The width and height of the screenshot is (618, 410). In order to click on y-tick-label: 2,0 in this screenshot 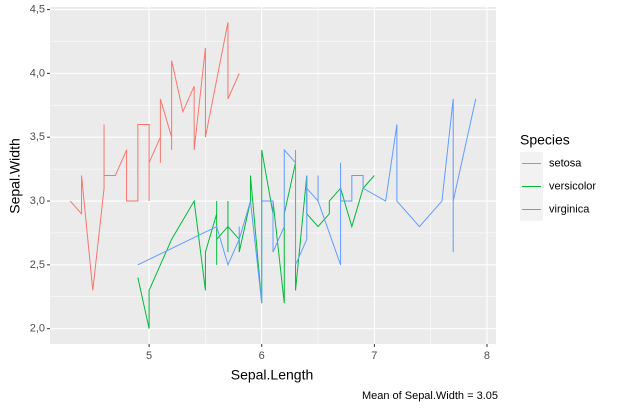, I will do `click(37, 329)`.